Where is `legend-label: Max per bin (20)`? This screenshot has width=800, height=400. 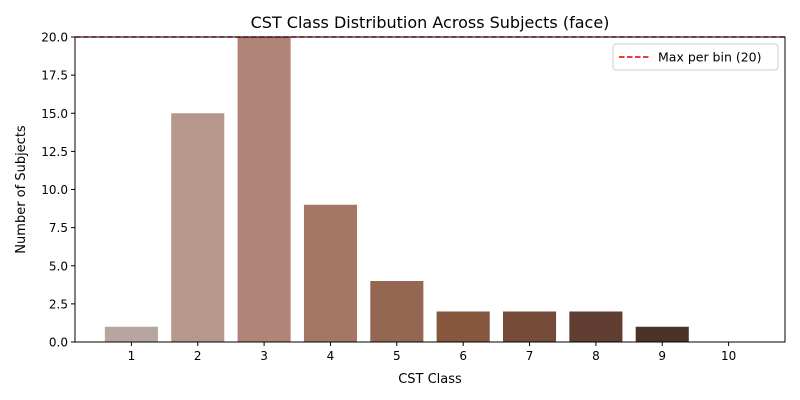 legend-label: Max per bin (20) is located at coordinates (710, 57).